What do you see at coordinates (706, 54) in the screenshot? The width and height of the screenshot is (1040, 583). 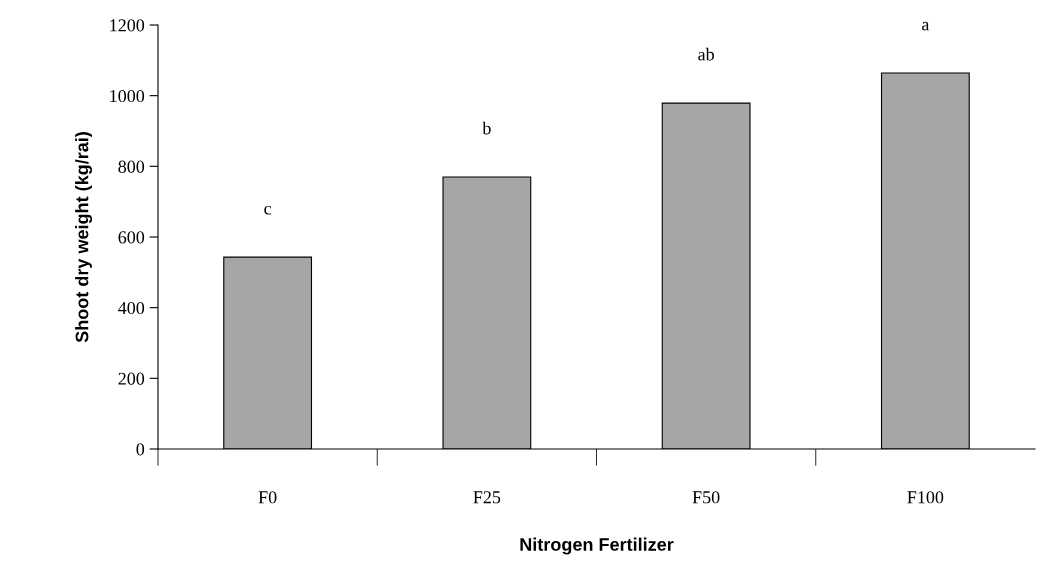 I see `annotation: ab` at bounding box center [706, 54].